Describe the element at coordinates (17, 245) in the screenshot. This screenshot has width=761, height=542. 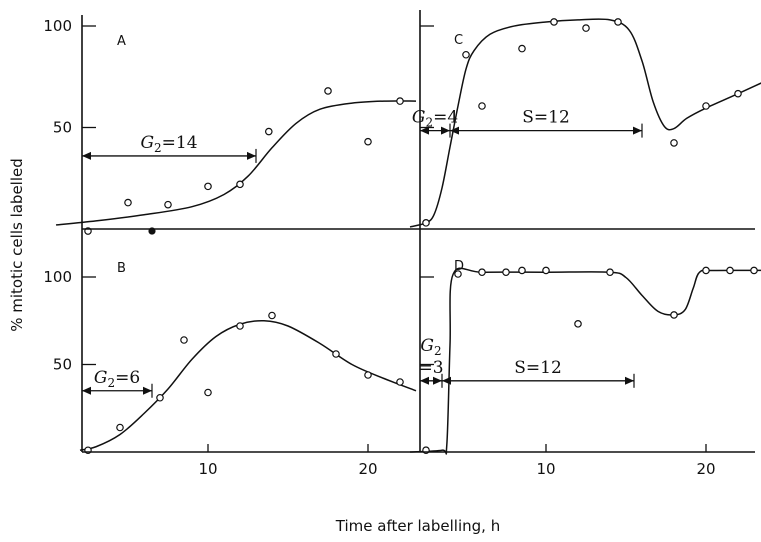
I see `y-axis-title: % mitotic cells labelled` at that location.